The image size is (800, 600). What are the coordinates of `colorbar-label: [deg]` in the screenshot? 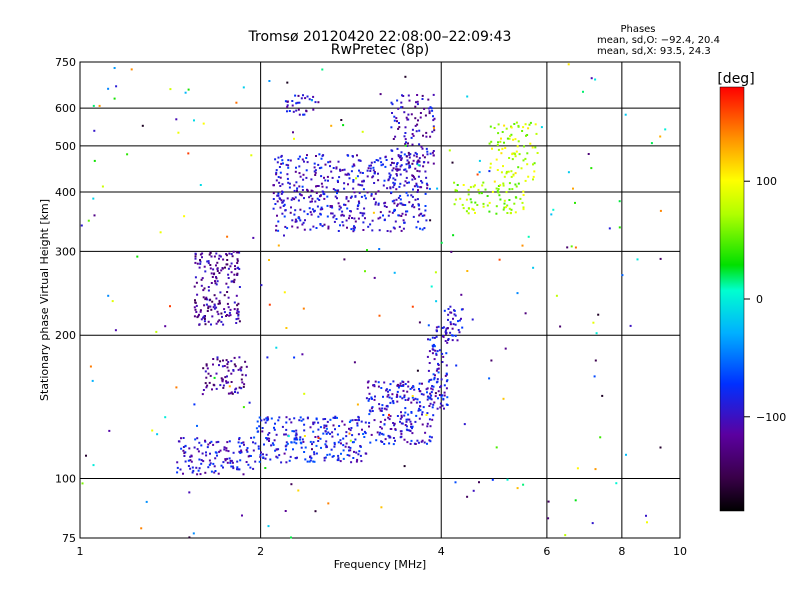 It's located at (735, 79).